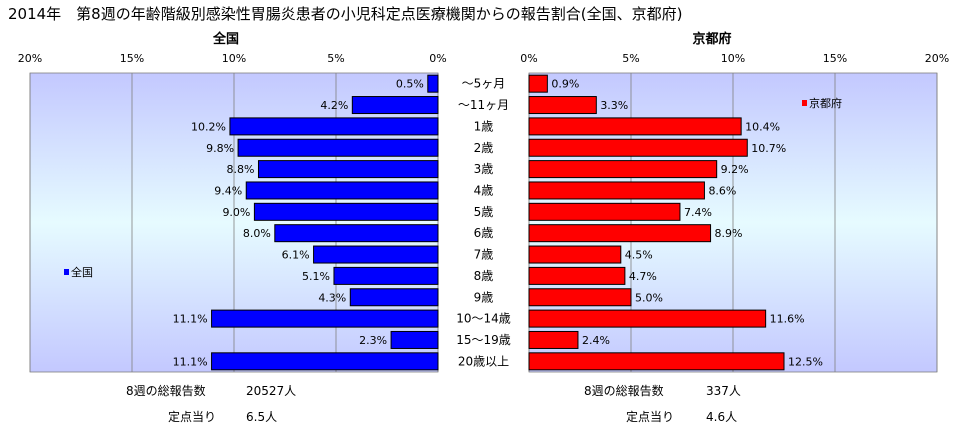  I want to click on category-label: 10～14歳, so click(483, 319).